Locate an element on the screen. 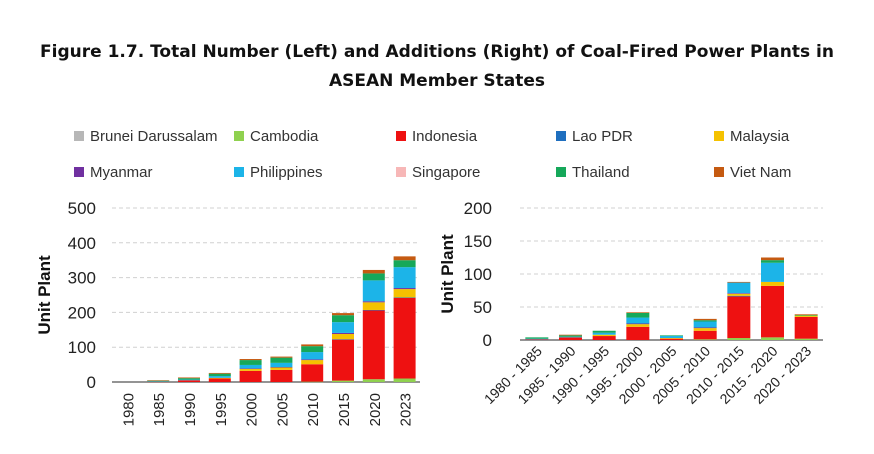  left-x-tick-label: 2010 is located at coordinates (313, 409).